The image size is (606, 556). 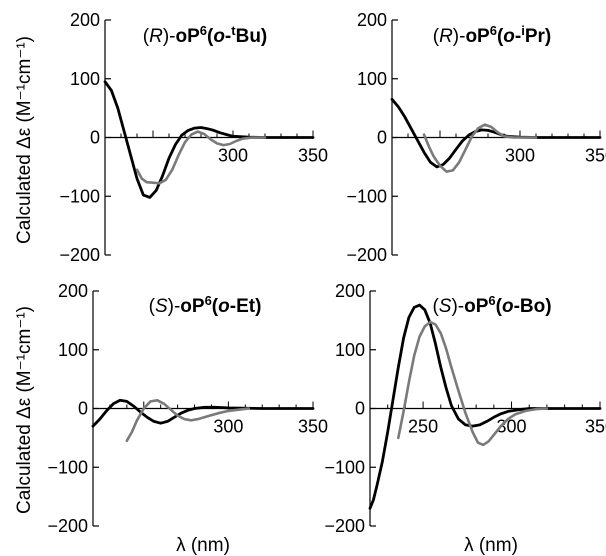 What do you see at coordinates (24, 410) in the screenshot?
I see `y-axis-label-bottom: Calculated Δε (M⁻¹cm⁻¹)` at bounding box center [24, 410].